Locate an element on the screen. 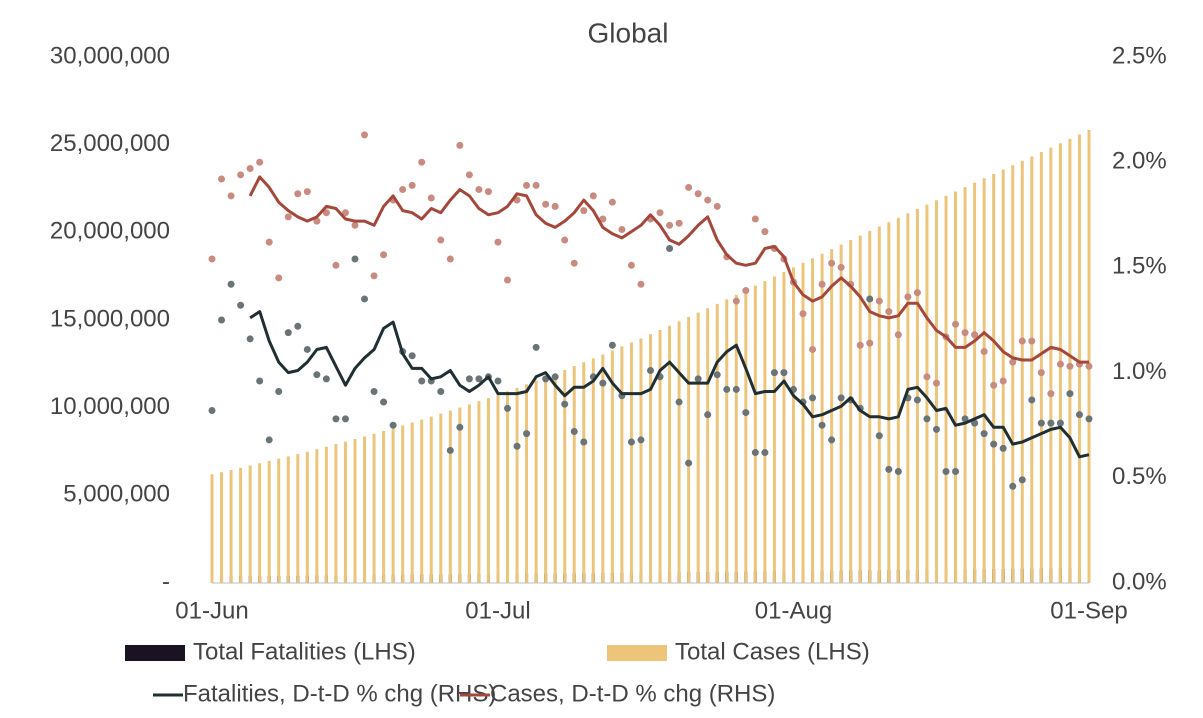 The image size is (1203, 718). y2-tick-label: 2.0% is located at coordinates (1139, 161).